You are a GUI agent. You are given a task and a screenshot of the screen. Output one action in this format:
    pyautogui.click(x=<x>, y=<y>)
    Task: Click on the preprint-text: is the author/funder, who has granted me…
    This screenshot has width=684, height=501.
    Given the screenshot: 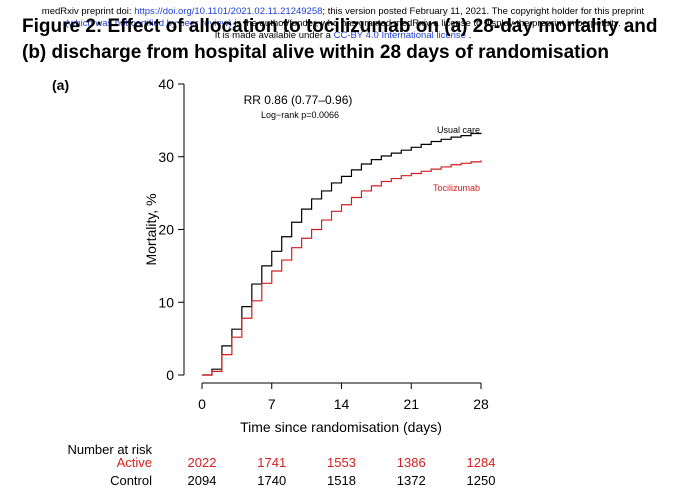 What is the action you would take?
    pyautogui.click(x=426, y=23)
    